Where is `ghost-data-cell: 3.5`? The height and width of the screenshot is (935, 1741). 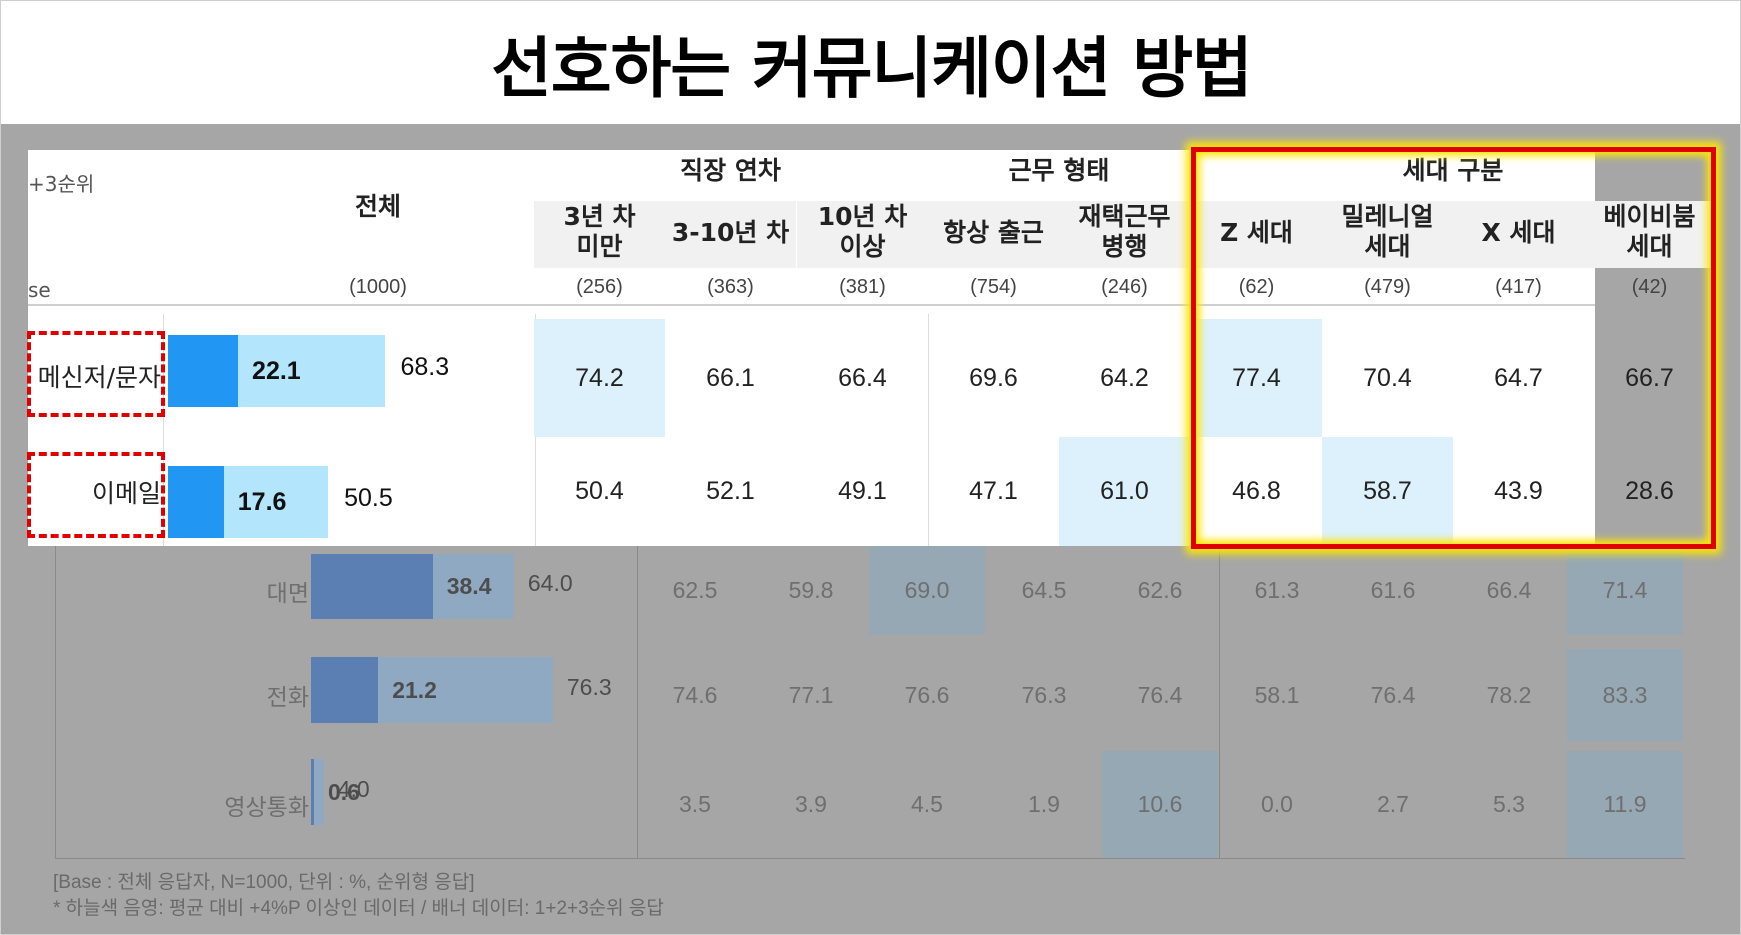 ghost-data-cell: 3.5 is located at coordinates (695, 804).